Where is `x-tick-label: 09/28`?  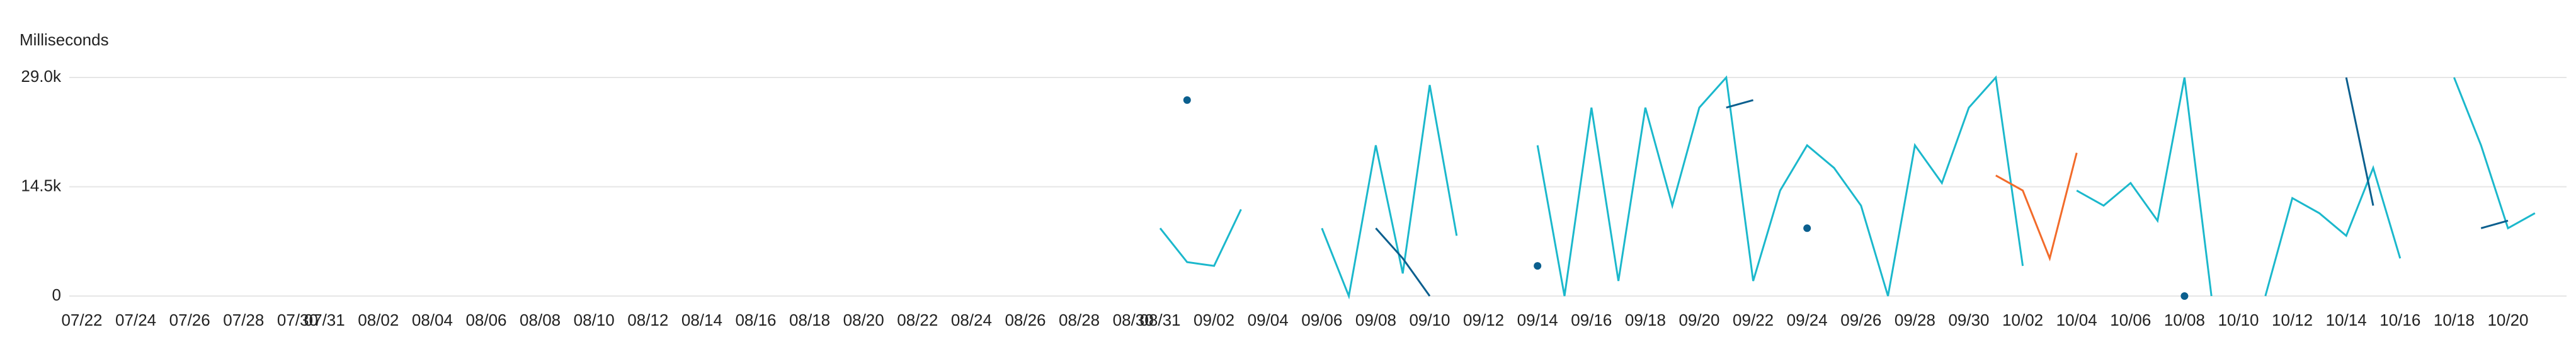 x-tick-label: 09/28 is located at coordinates (1915, 320).